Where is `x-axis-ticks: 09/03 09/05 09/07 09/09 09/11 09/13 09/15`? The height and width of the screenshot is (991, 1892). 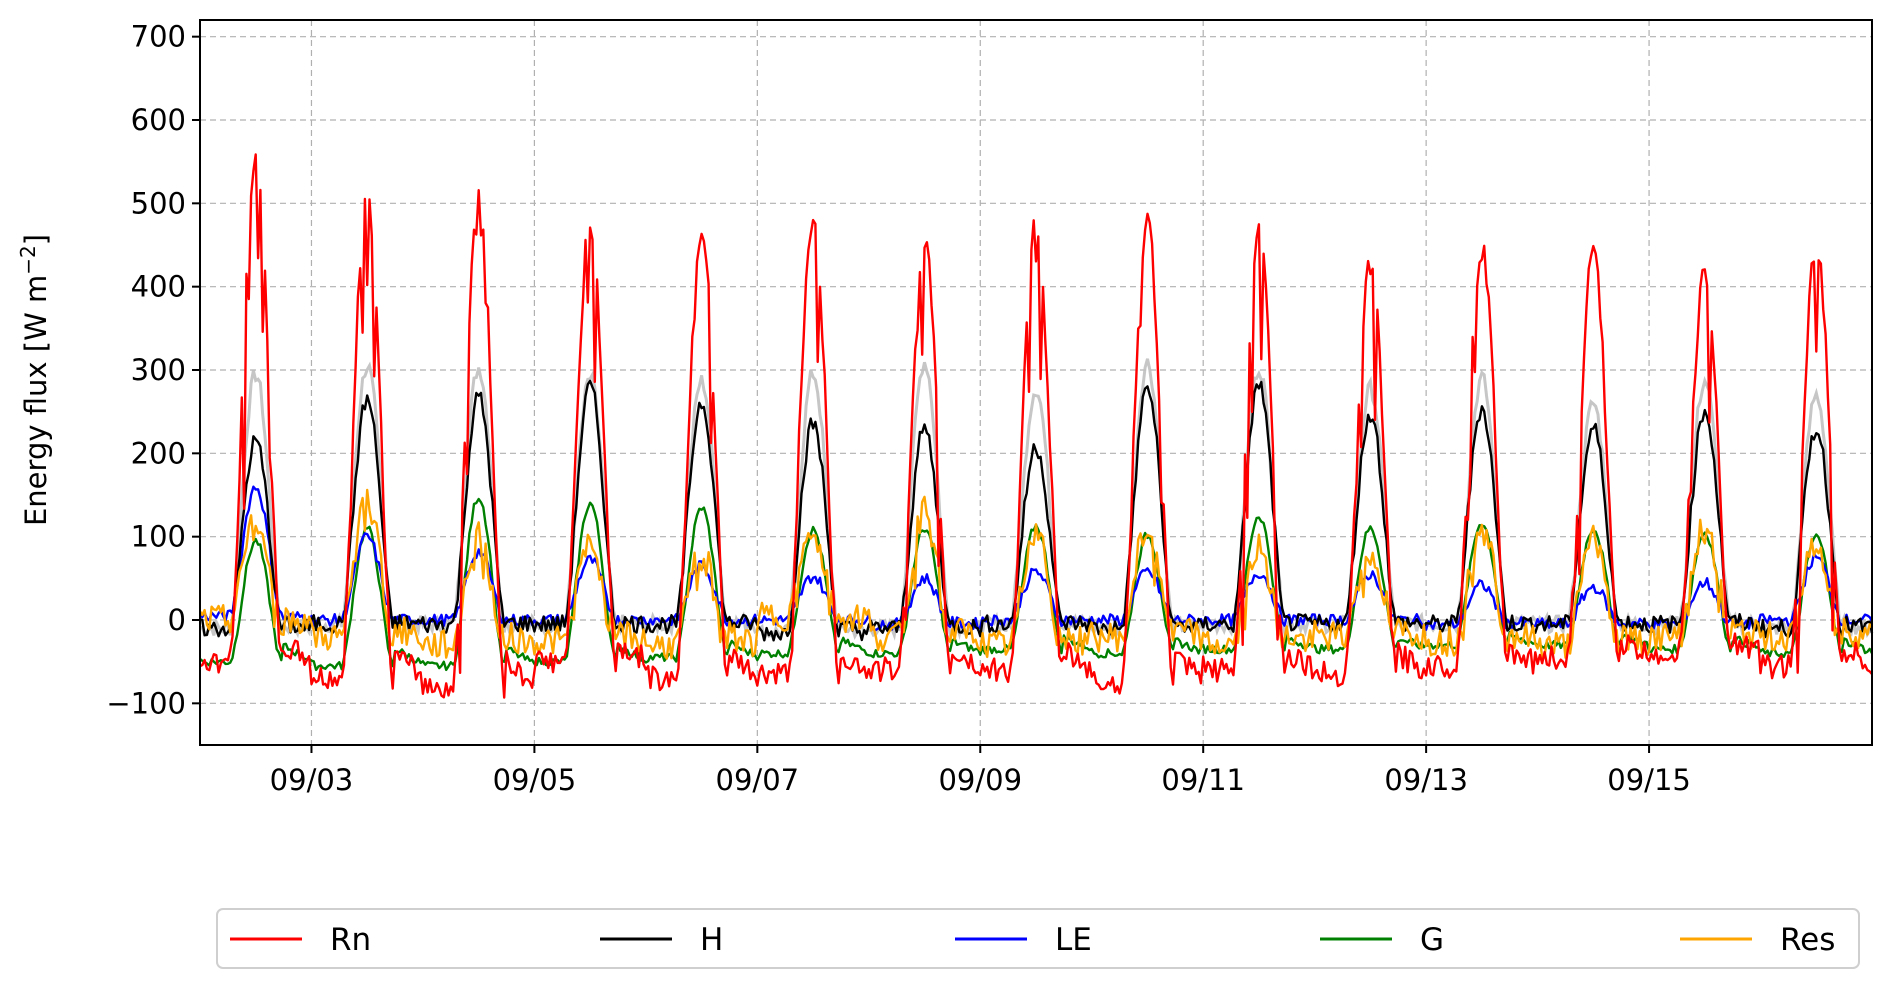 x-axis-ticks: 09/03 09/05 09/07 09/09 09/11 09/13 09/15 is located at coordinates (980, 771).